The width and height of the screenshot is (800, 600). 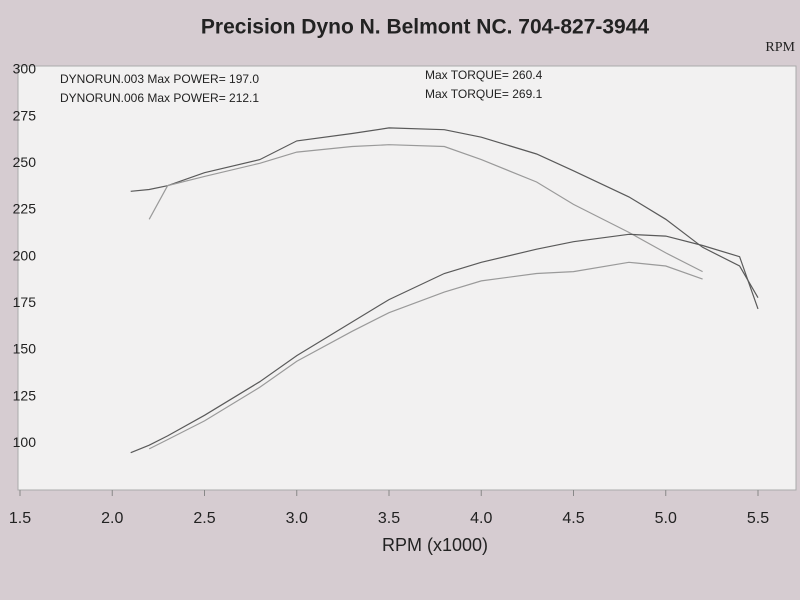 What do you see at coordinates (484, 94) in the screenshot?
I see `legend-annotation: Max TORQUE= 269.1` at bounding box center [484, 94].